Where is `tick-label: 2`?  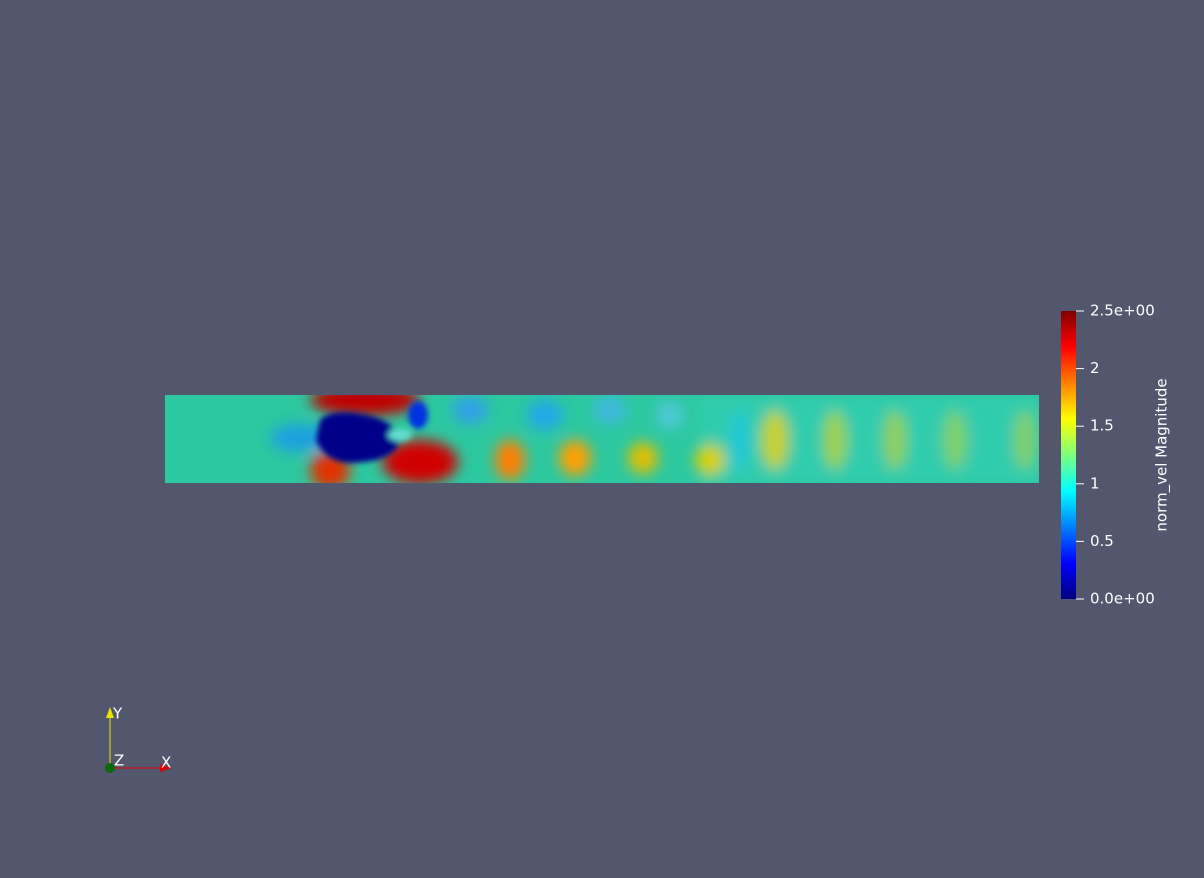 tick-label: 2 is located at coordinates (1095, 368).